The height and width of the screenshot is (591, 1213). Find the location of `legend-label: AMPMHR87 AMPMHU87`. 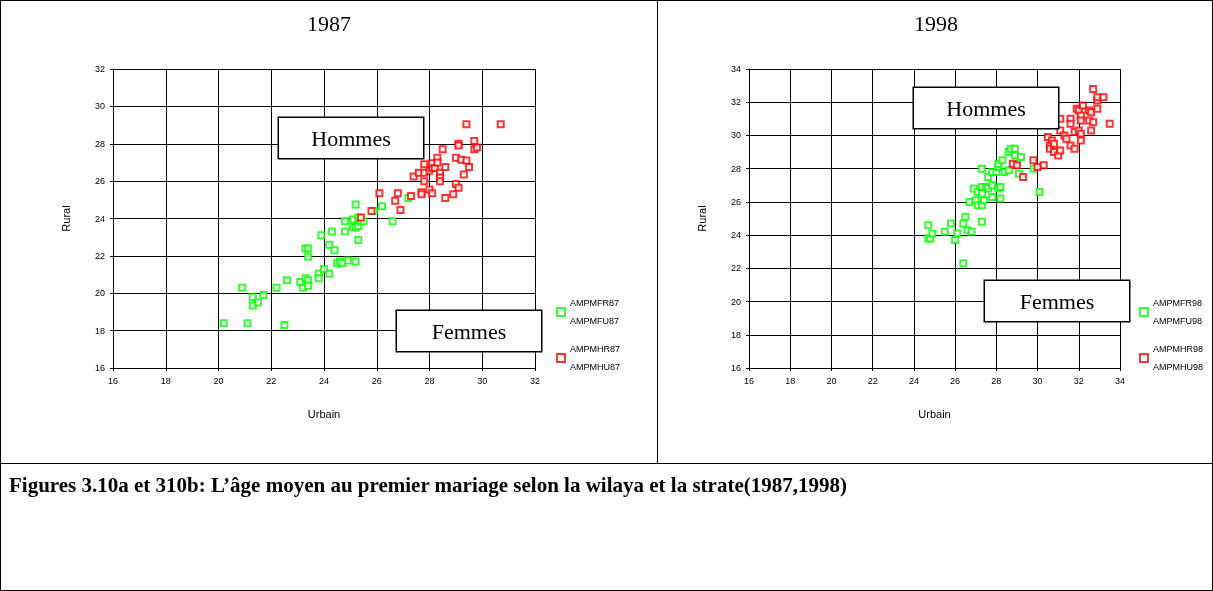

legend-label: AMPMHR87 AMPMHU87 is located at coordinates (595, 358).